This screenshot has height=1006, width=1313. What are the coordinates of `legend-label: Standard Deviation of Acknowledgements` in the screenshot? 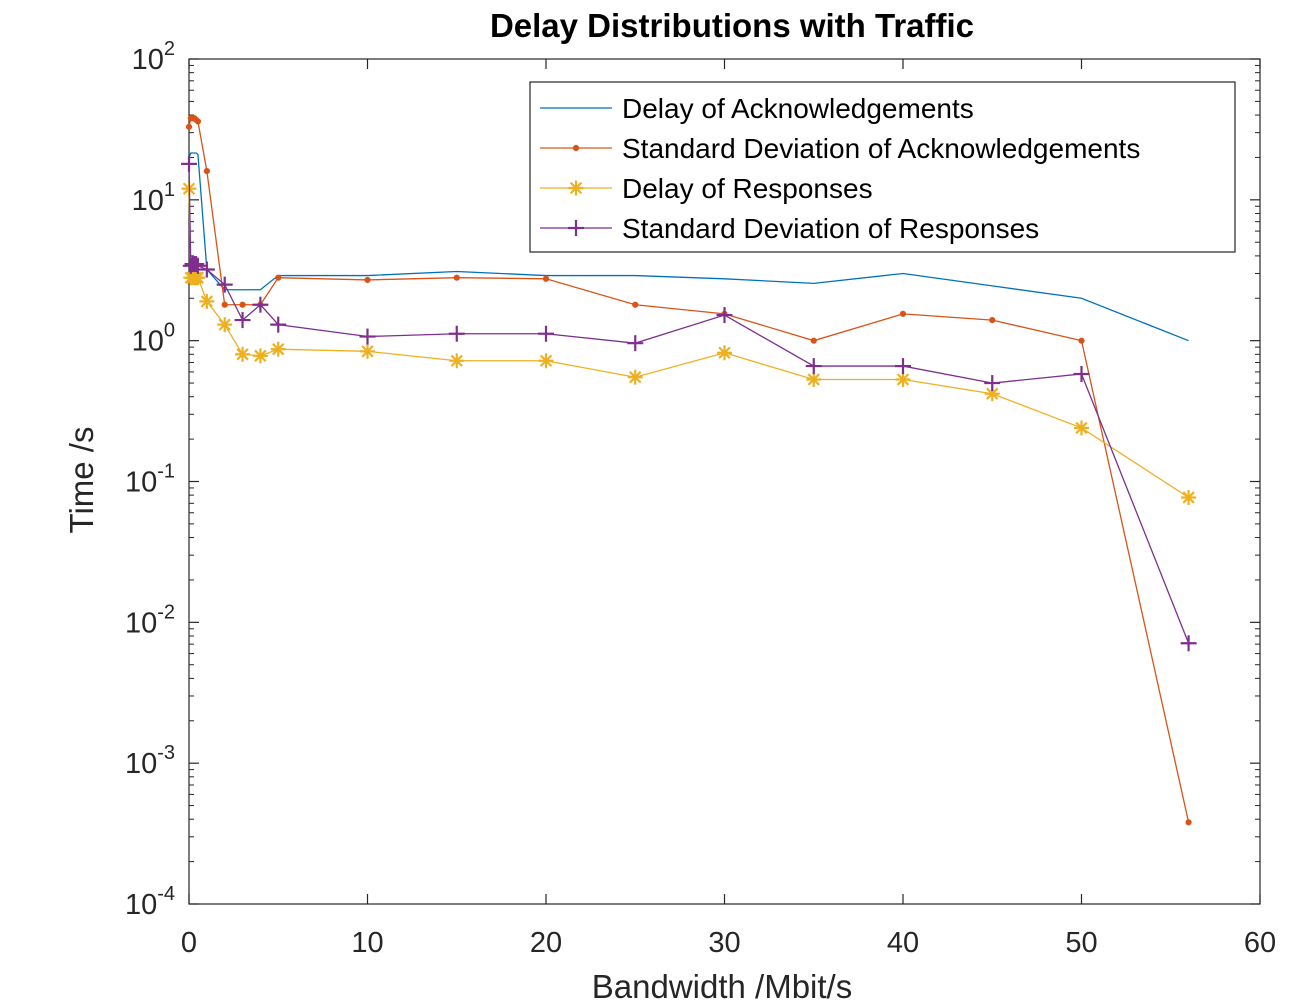 It's located at (881, 148).